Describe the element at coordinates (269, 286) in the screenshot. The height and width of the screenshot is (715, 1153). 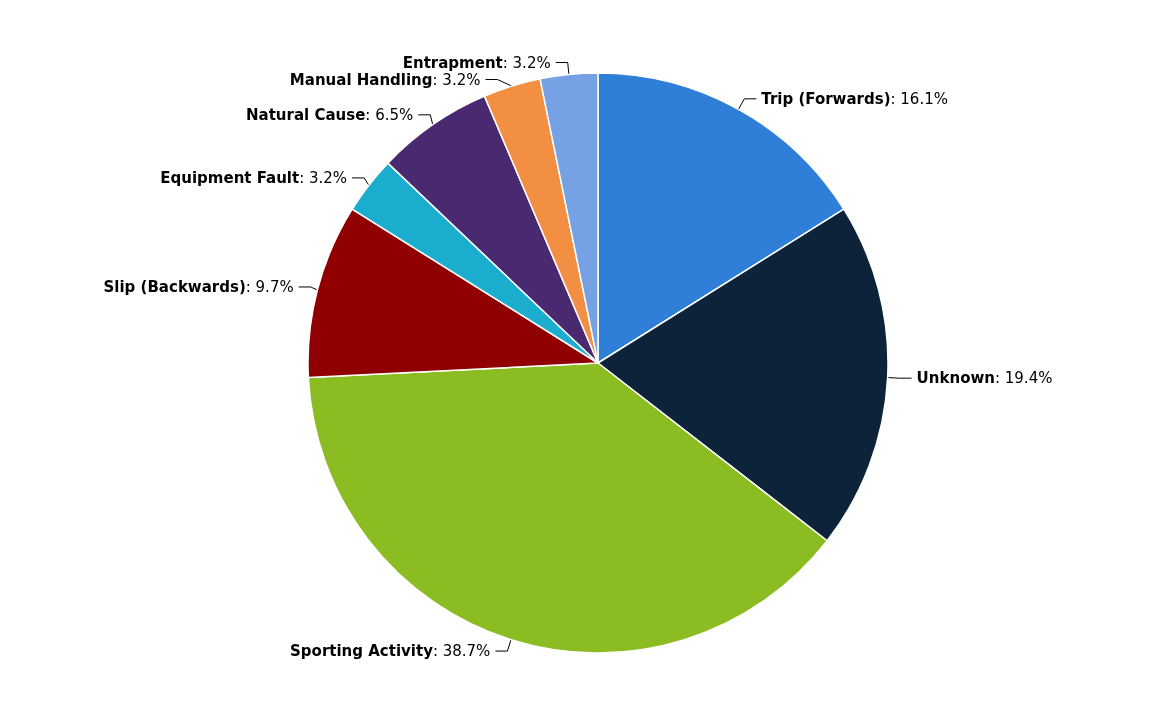
I see `data-label: : 9.7%` at that location.